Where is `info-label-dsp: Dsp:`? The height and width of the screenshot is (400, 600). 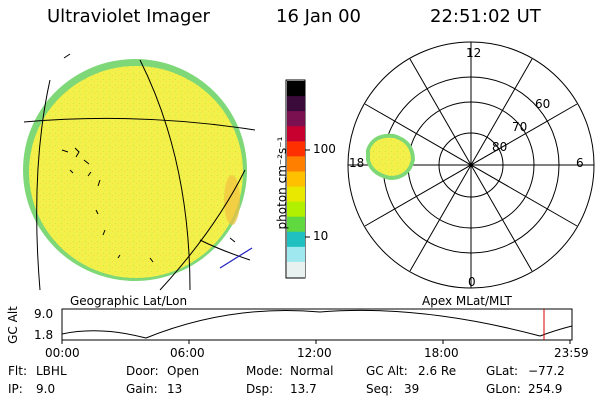 info-label-dsp: Dsp: is located at coordinates (260, 389).